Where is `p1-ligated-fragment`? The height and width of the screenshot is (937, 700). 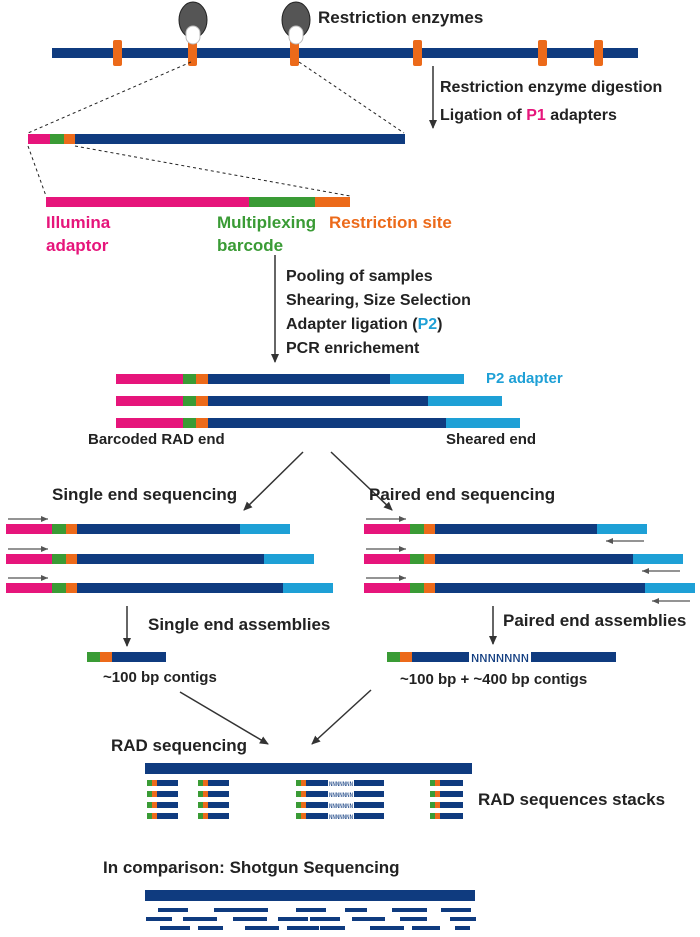 p1-ligated-fragment is located at coordinates (216, 139).